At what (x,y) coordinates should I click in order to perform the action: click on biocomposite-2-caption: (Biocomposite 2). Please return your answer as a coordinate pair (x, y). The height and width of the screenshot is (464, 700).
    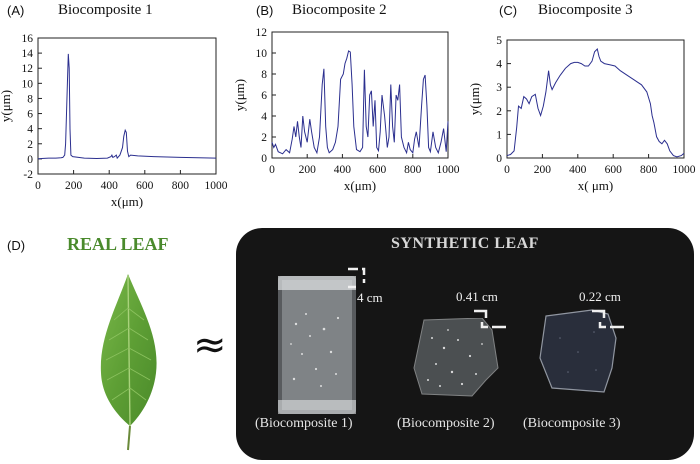
    Looking at the image, I should click on (446, 423).